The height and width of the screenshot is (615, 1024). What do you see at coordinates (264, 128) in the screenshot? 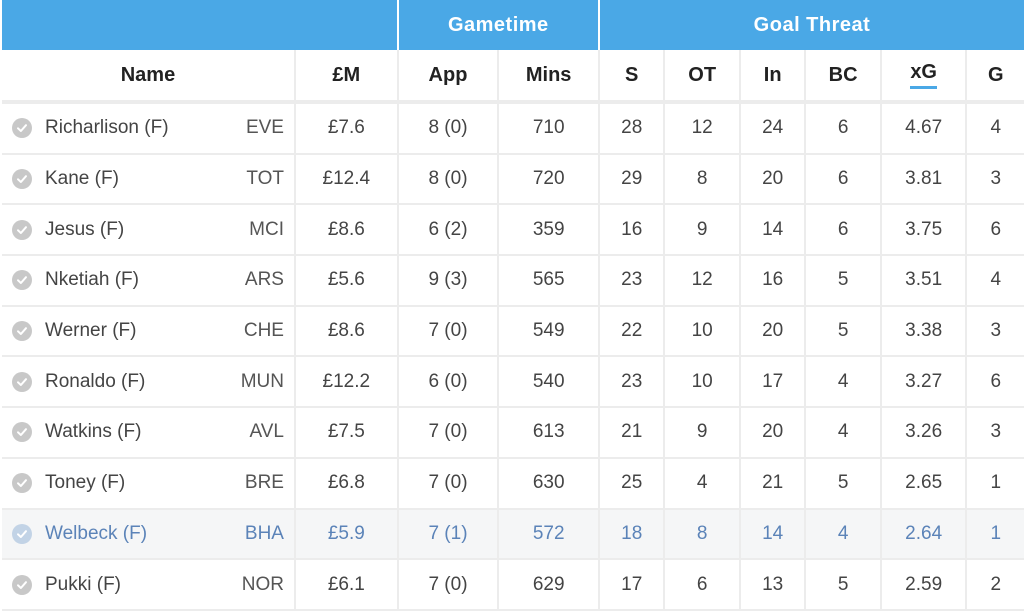
I see `team-code: EVE` at bounding box center [264, 128].